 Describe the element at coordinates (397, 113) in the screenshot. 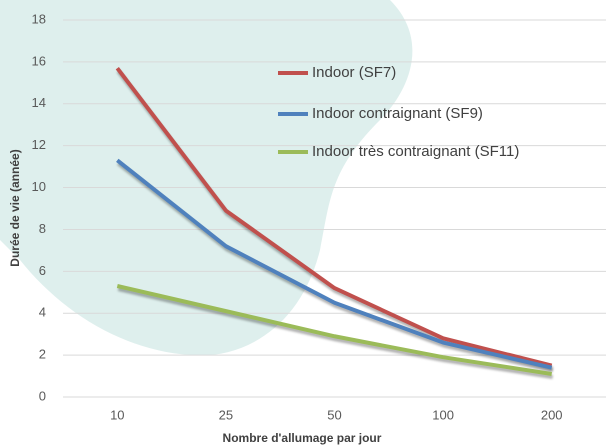

I see `legend-label: Indoor contraignant (SF9)` at that location.